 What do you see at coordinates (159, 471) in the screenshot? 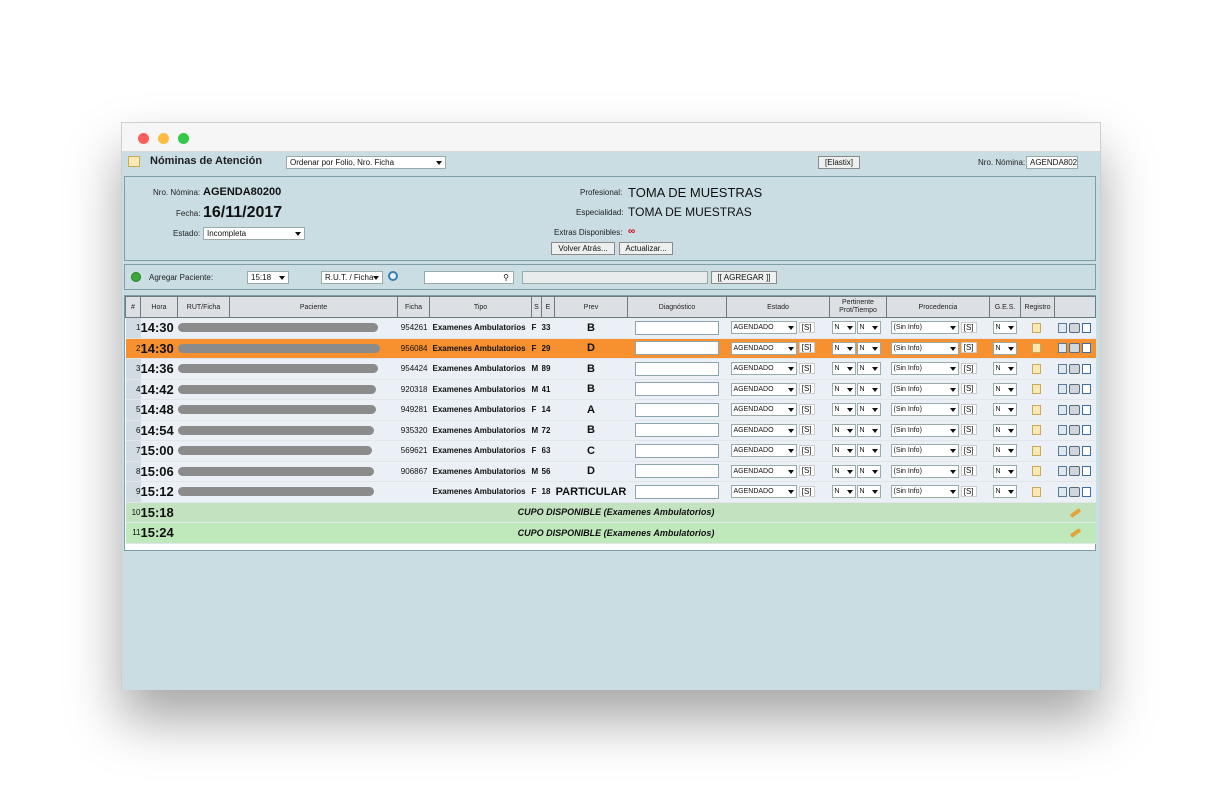
I see `row-hora: 15:06` at bounding box center [159, 471].